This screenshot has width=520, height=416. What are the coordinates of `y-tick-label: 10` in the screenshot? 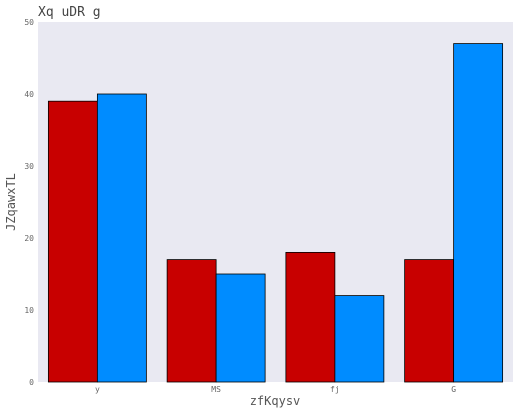 It's located at (29, 310).